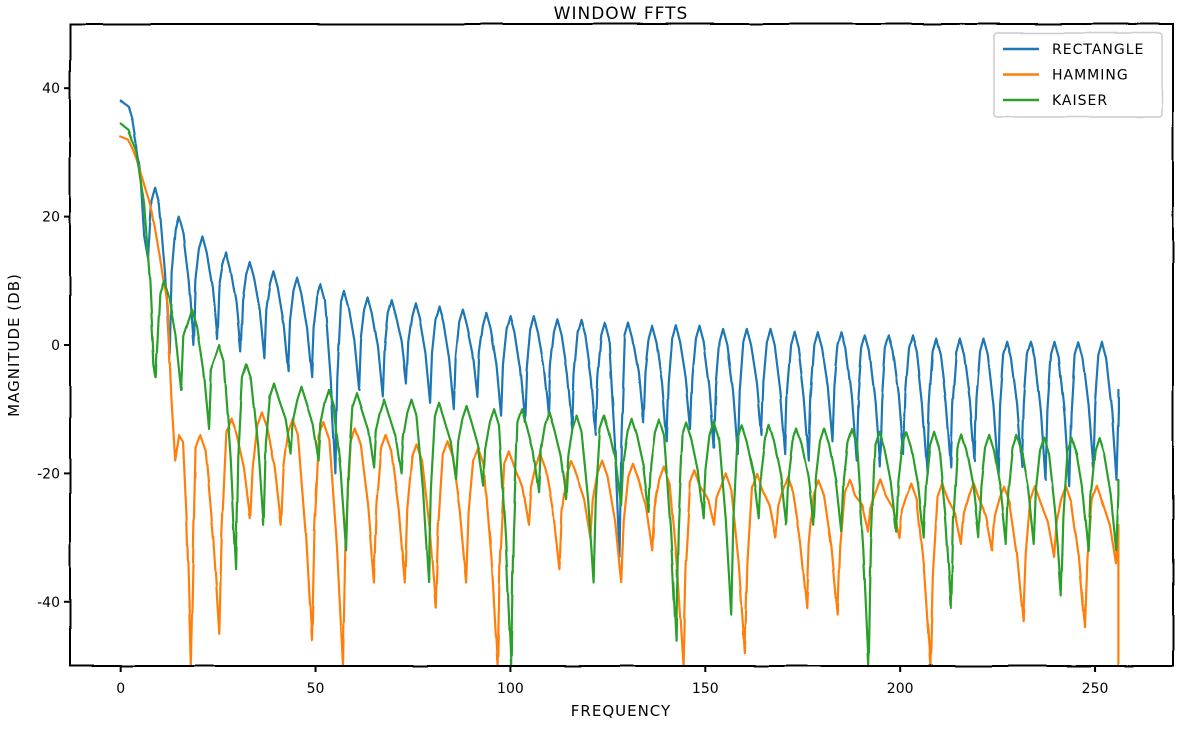 The width and height of the screenshot is (1200, 735). Describe the element at coordinates (1080, 101) in the screenshot. I see `legend-label-kaiser: KAISER` at that location.